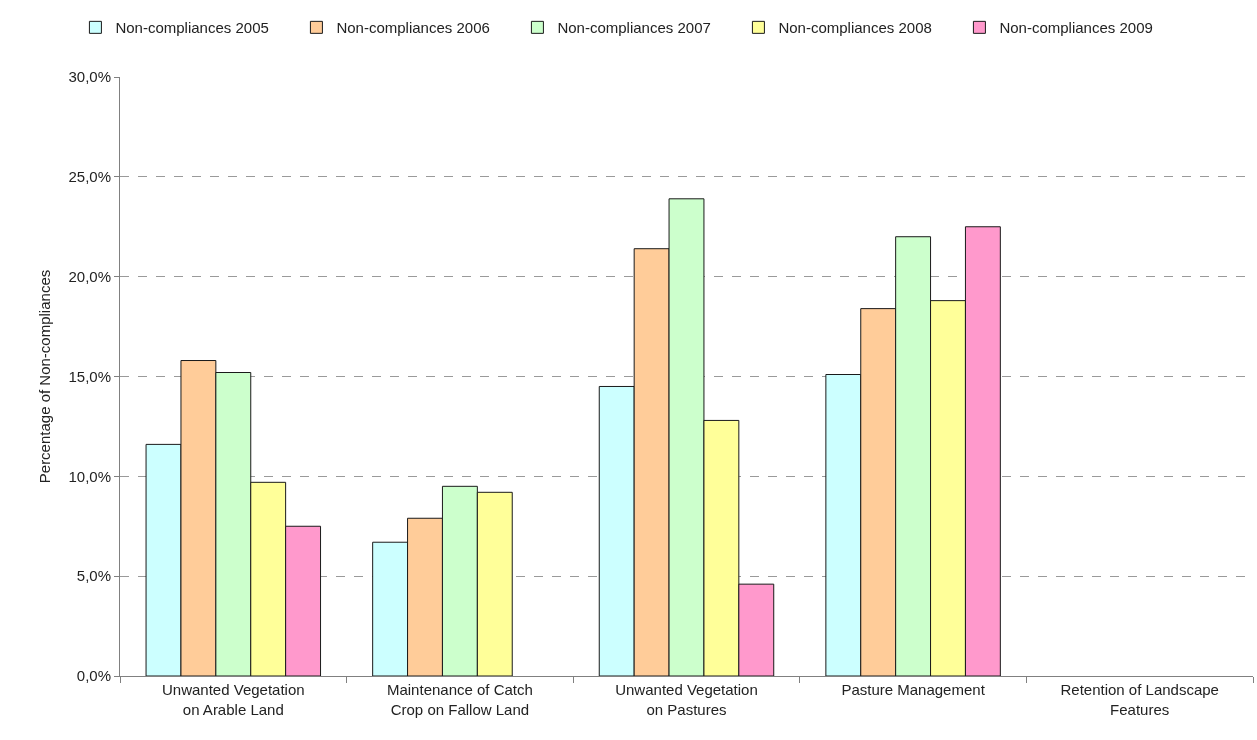  I want to click on y-tick-label: 0,0%, so click(93, 676).